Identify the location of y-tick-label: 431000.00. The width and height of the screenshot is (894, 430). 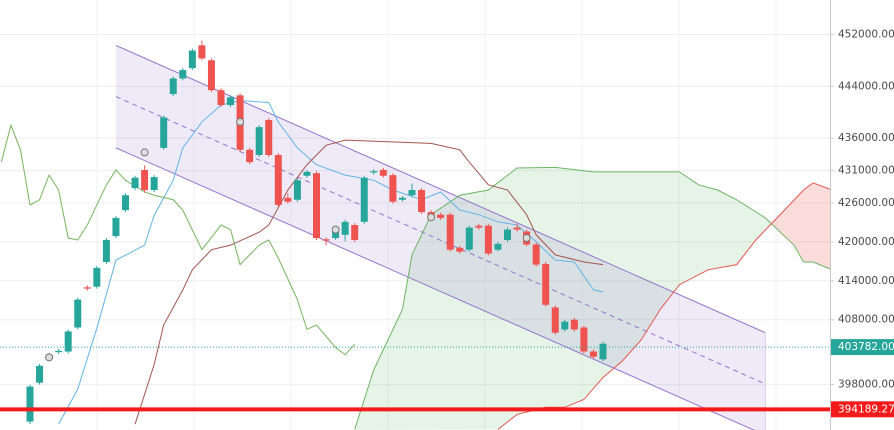
(866, 171).